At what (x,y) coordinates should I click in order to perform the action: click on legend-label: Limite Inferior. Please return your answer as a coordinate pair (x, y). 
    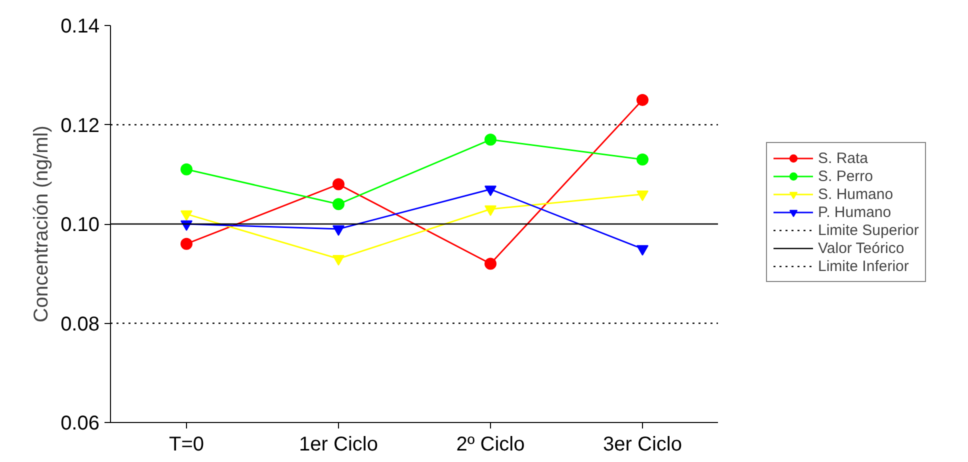
    Looking at the image, I should click on (863, 266).